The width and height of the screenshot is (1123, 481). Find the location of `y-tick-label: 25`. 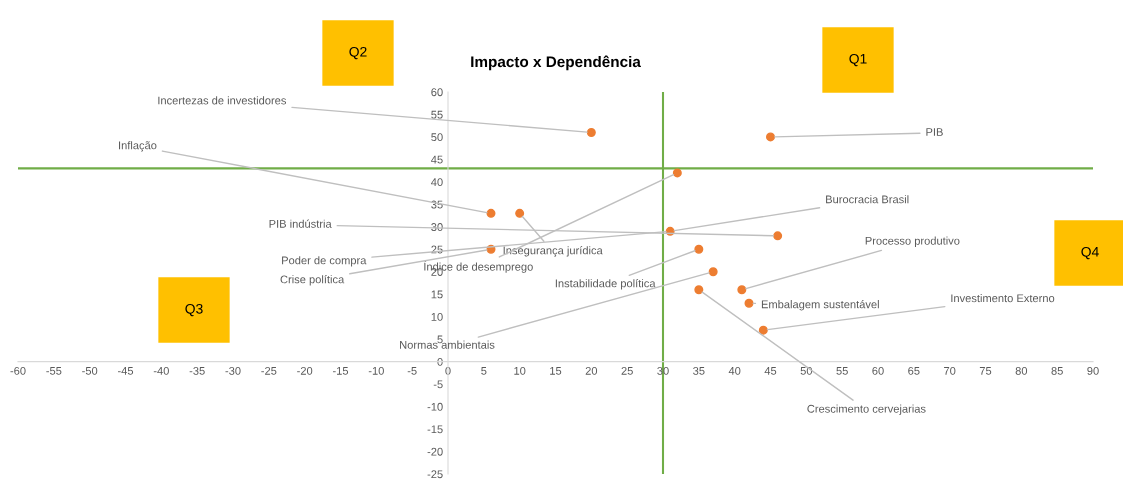

y-tick-label: 25 is located at coordinates (437, 249).